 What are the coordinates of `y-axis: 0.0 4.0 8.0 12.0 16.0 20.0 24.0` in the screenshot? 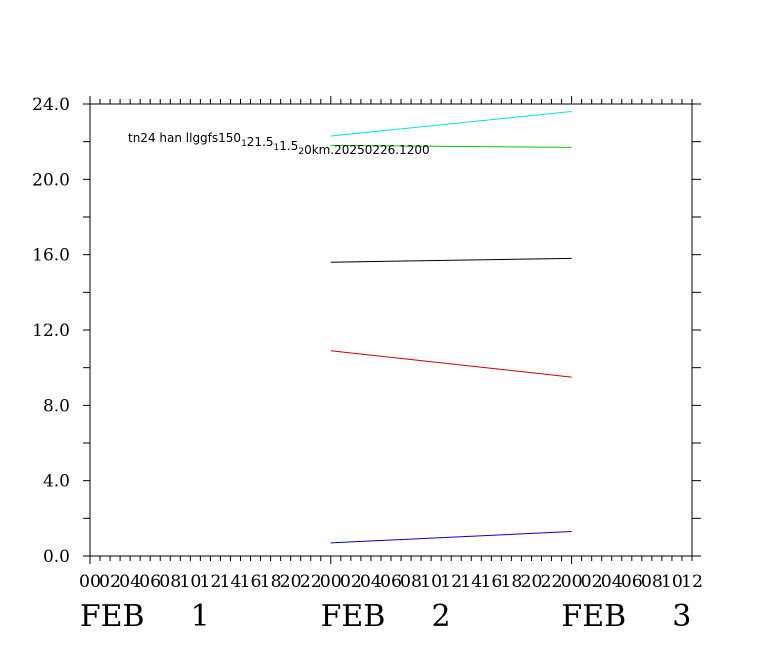 It's located at (51, 331).